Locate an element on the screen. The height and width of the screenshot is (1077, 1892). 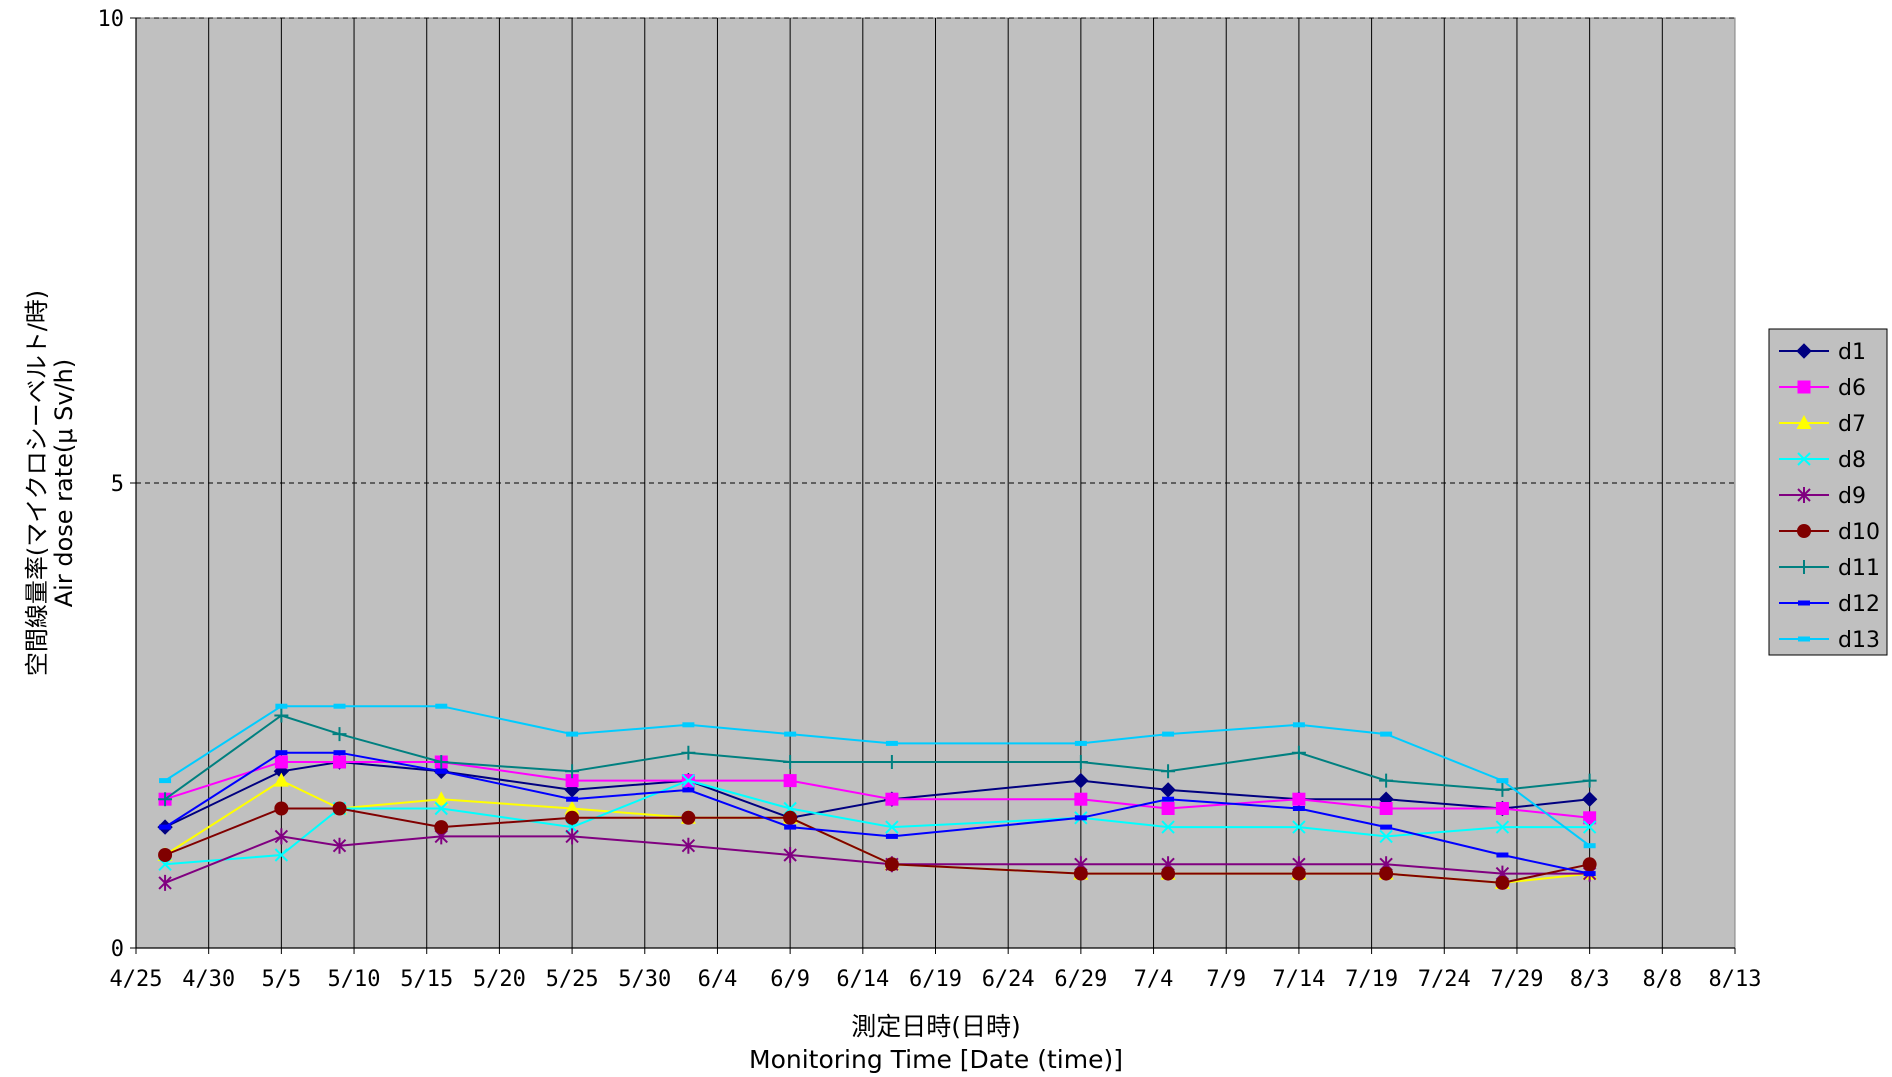
x-tick-label: 8/8 is located at coordinates (1662, 979).